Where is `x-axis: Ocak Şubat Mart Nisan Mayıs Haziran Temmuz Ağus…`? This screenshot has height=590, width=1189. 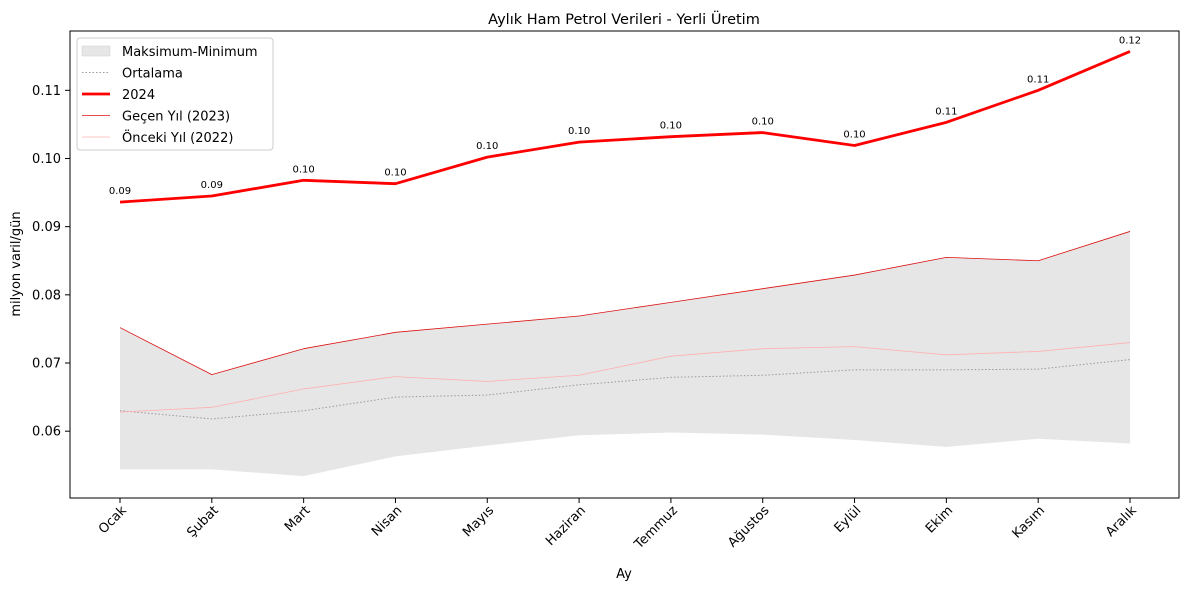
x-axis: Ocak Şubat Mart Nisan Mayıs Haziran Temmuz Ağus… is located at coordinates (618, 525).